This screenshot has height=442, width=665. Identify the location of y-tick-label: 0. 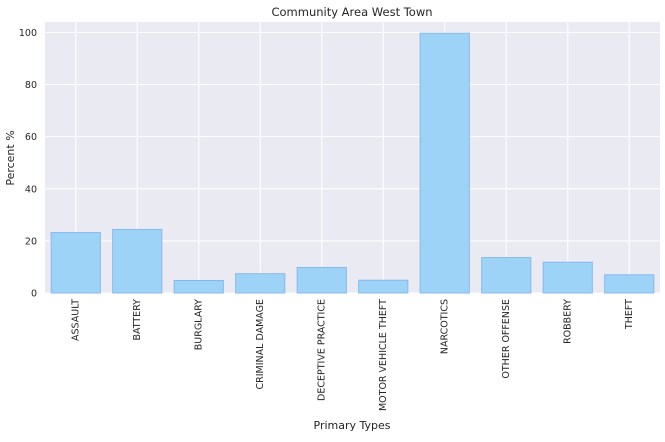
(34, 294).